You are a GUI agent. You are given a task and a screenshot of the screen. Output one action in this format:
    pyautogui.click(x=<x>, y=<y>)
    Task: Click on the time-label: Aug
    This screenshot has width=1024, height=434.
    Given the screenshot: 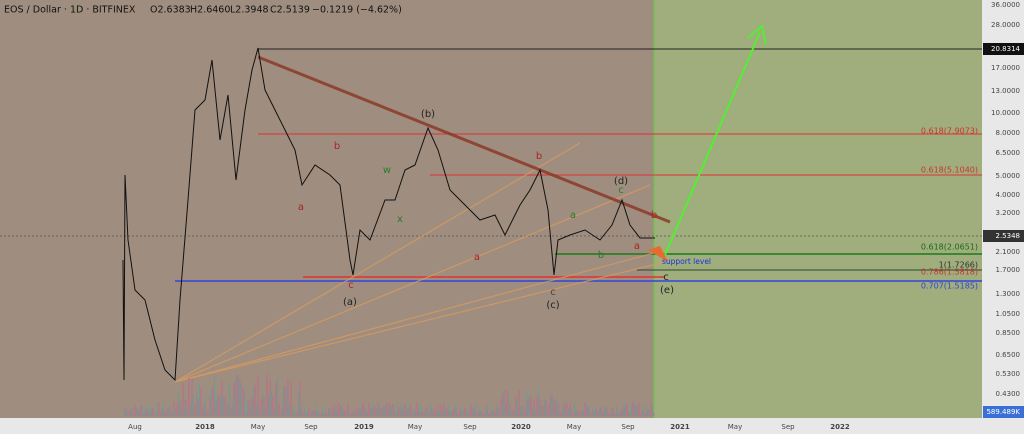 What is the action you would take?
    pyautogui.click(x=135, y=427)
    